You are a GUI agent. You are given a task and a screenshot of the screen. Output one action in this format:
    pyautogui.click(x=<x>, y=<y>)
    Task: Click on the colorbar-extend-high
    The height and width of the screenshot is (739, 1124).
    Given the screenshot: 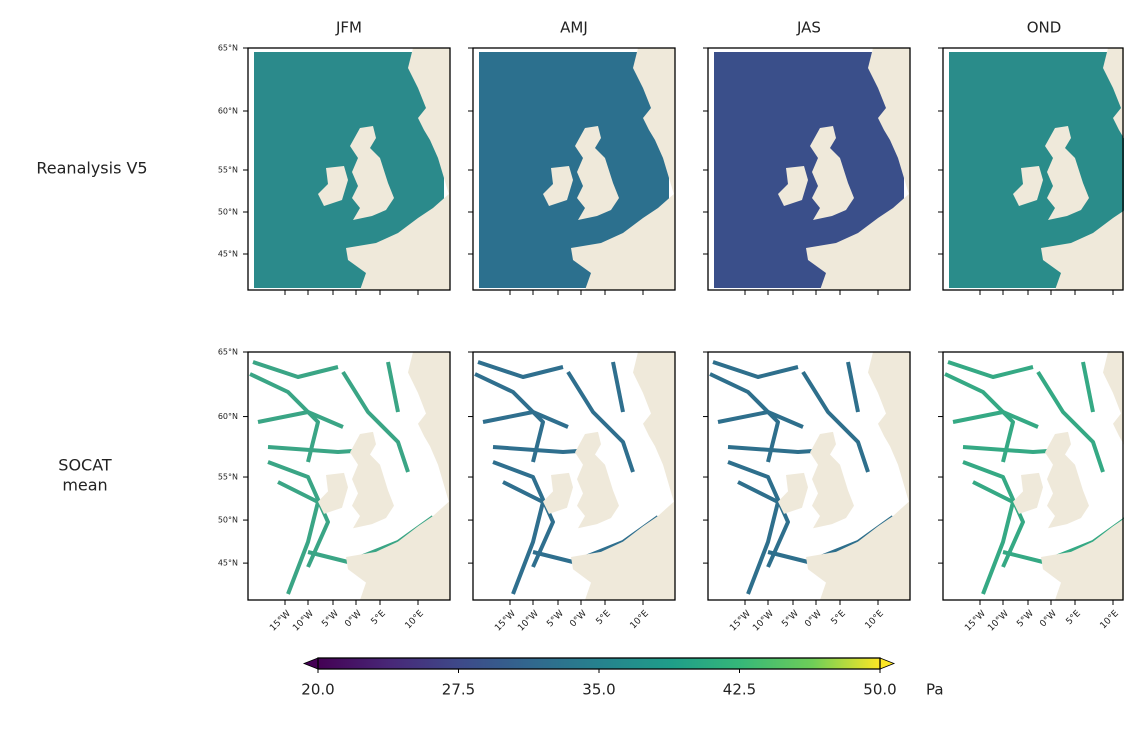 What is the action you would take?
    pyautogui.click(x=887, y=663)
    